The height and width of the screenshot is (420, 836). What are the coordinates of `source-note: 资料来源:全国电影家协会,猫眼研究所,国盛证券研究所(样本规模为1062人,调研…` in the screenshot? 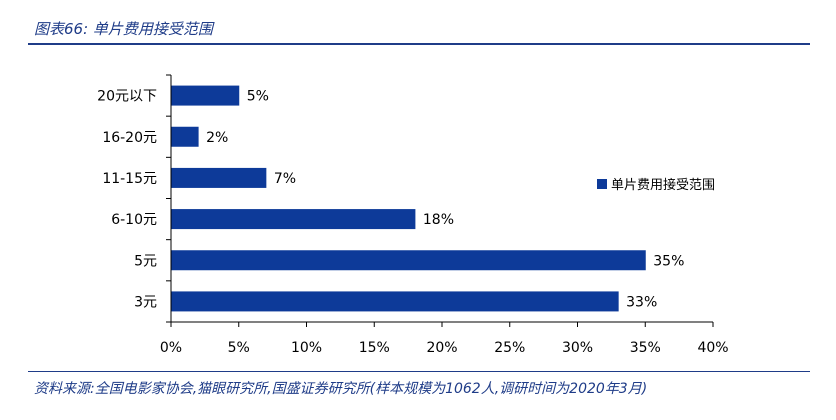 It's located at (341, 389).